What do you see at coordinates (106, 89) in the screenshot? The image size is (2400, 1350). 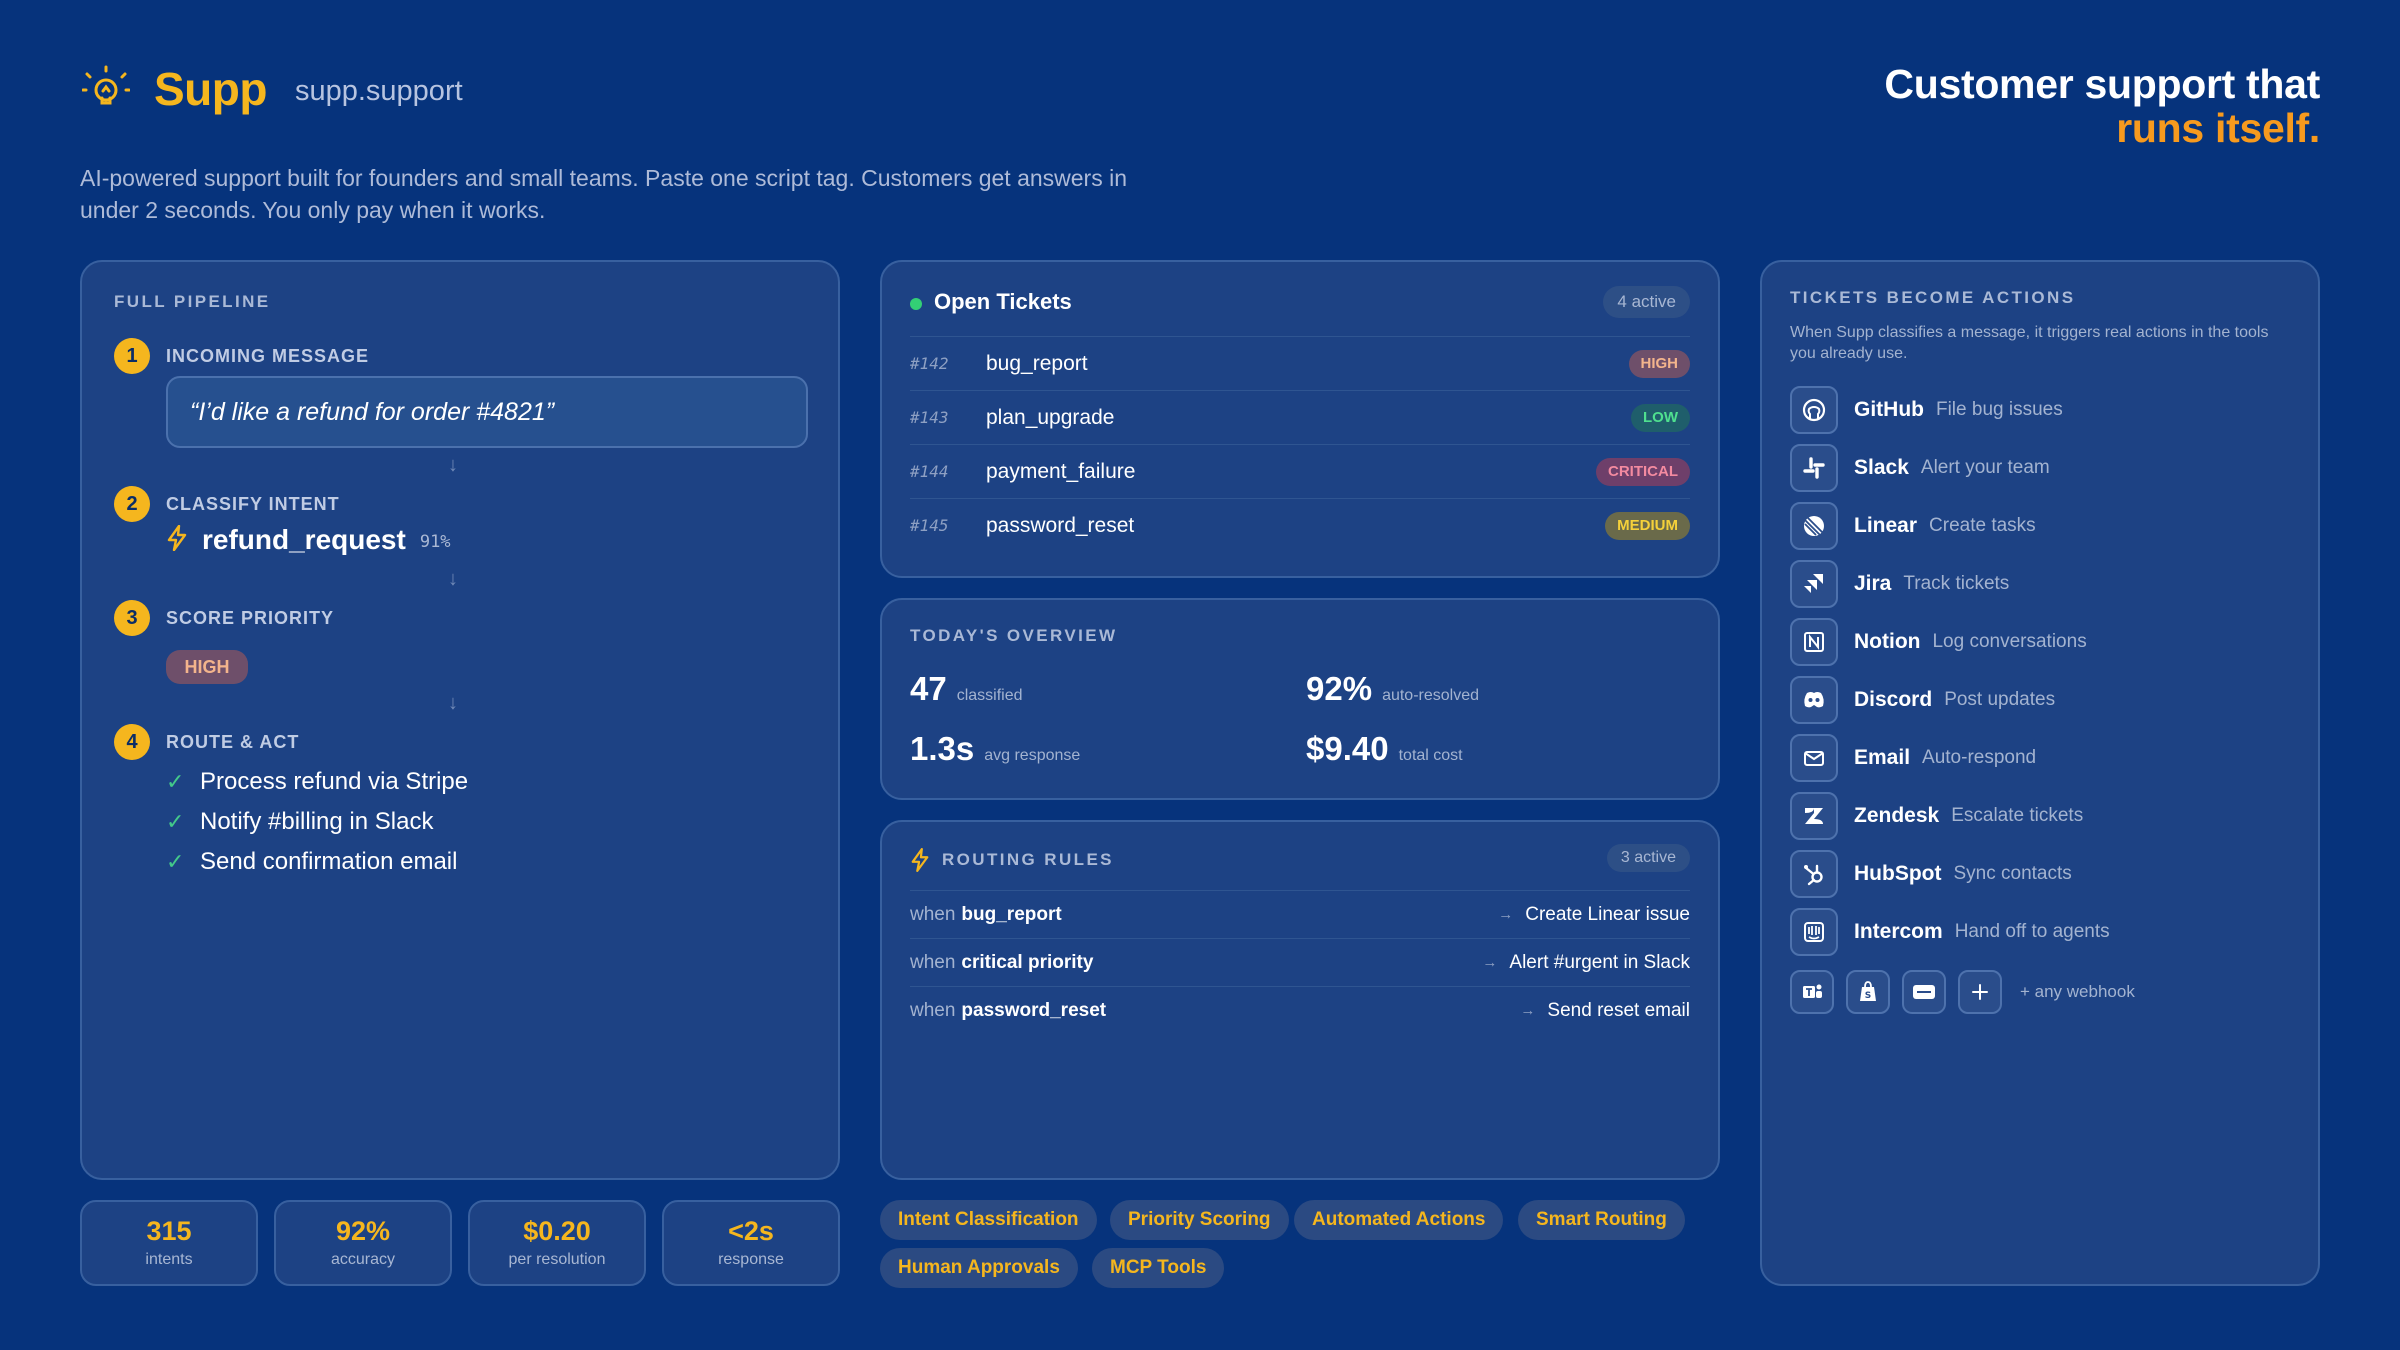 I see `lightbulb-icon` at bounding box center [106, 89].